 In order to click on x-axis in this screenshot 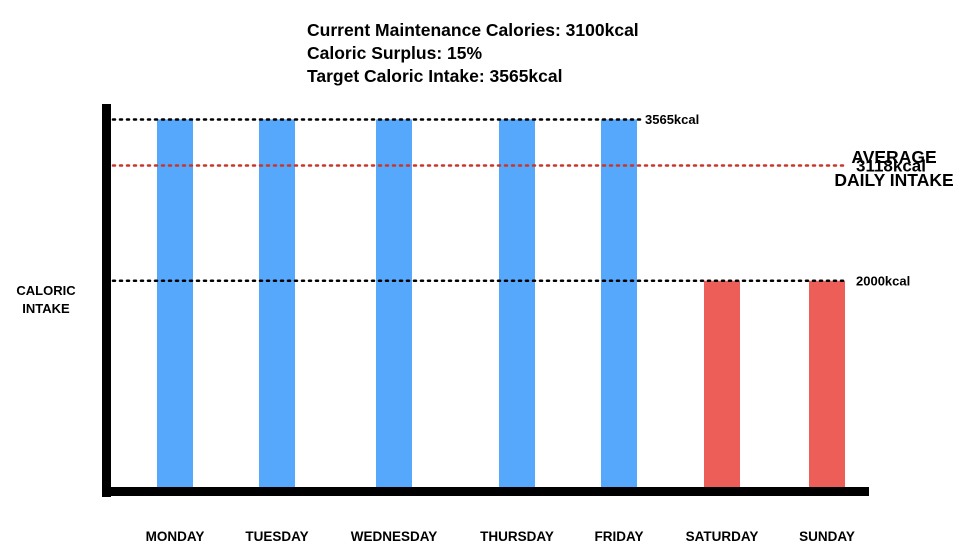, I will do `click(485, 491)`.